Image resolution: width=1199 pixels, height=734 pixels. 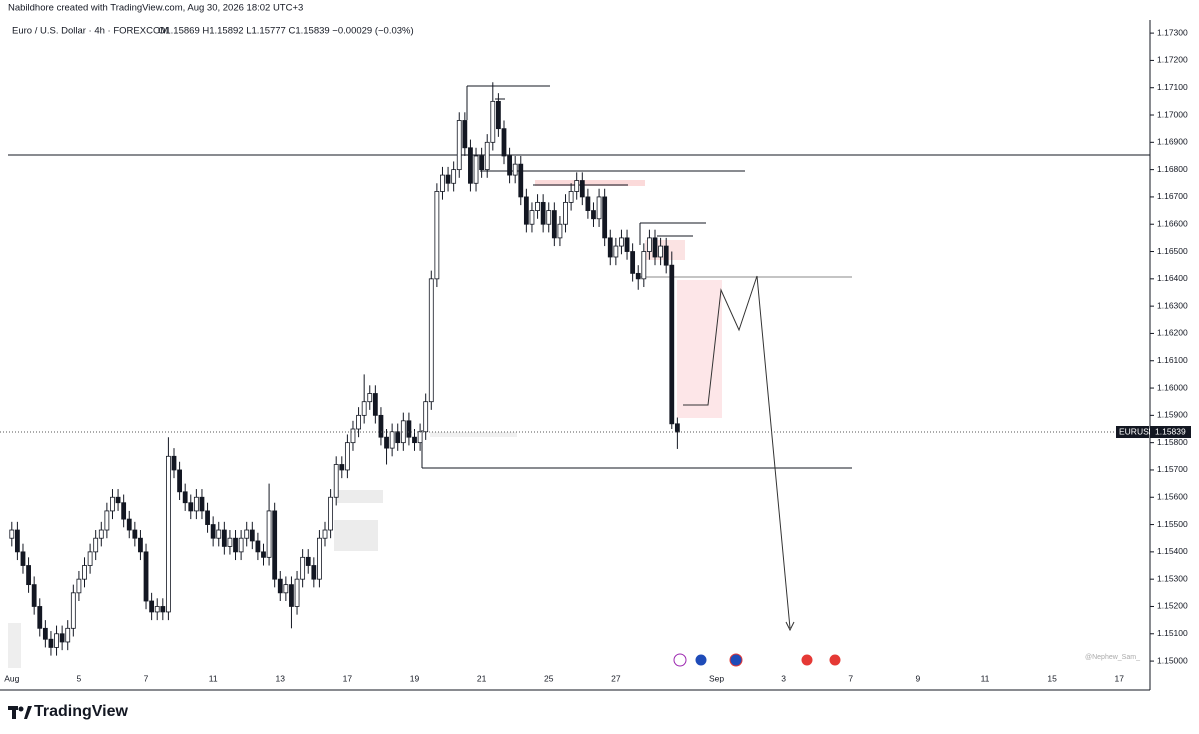 I want to click on price-tag, so click(x=1170, y=432).